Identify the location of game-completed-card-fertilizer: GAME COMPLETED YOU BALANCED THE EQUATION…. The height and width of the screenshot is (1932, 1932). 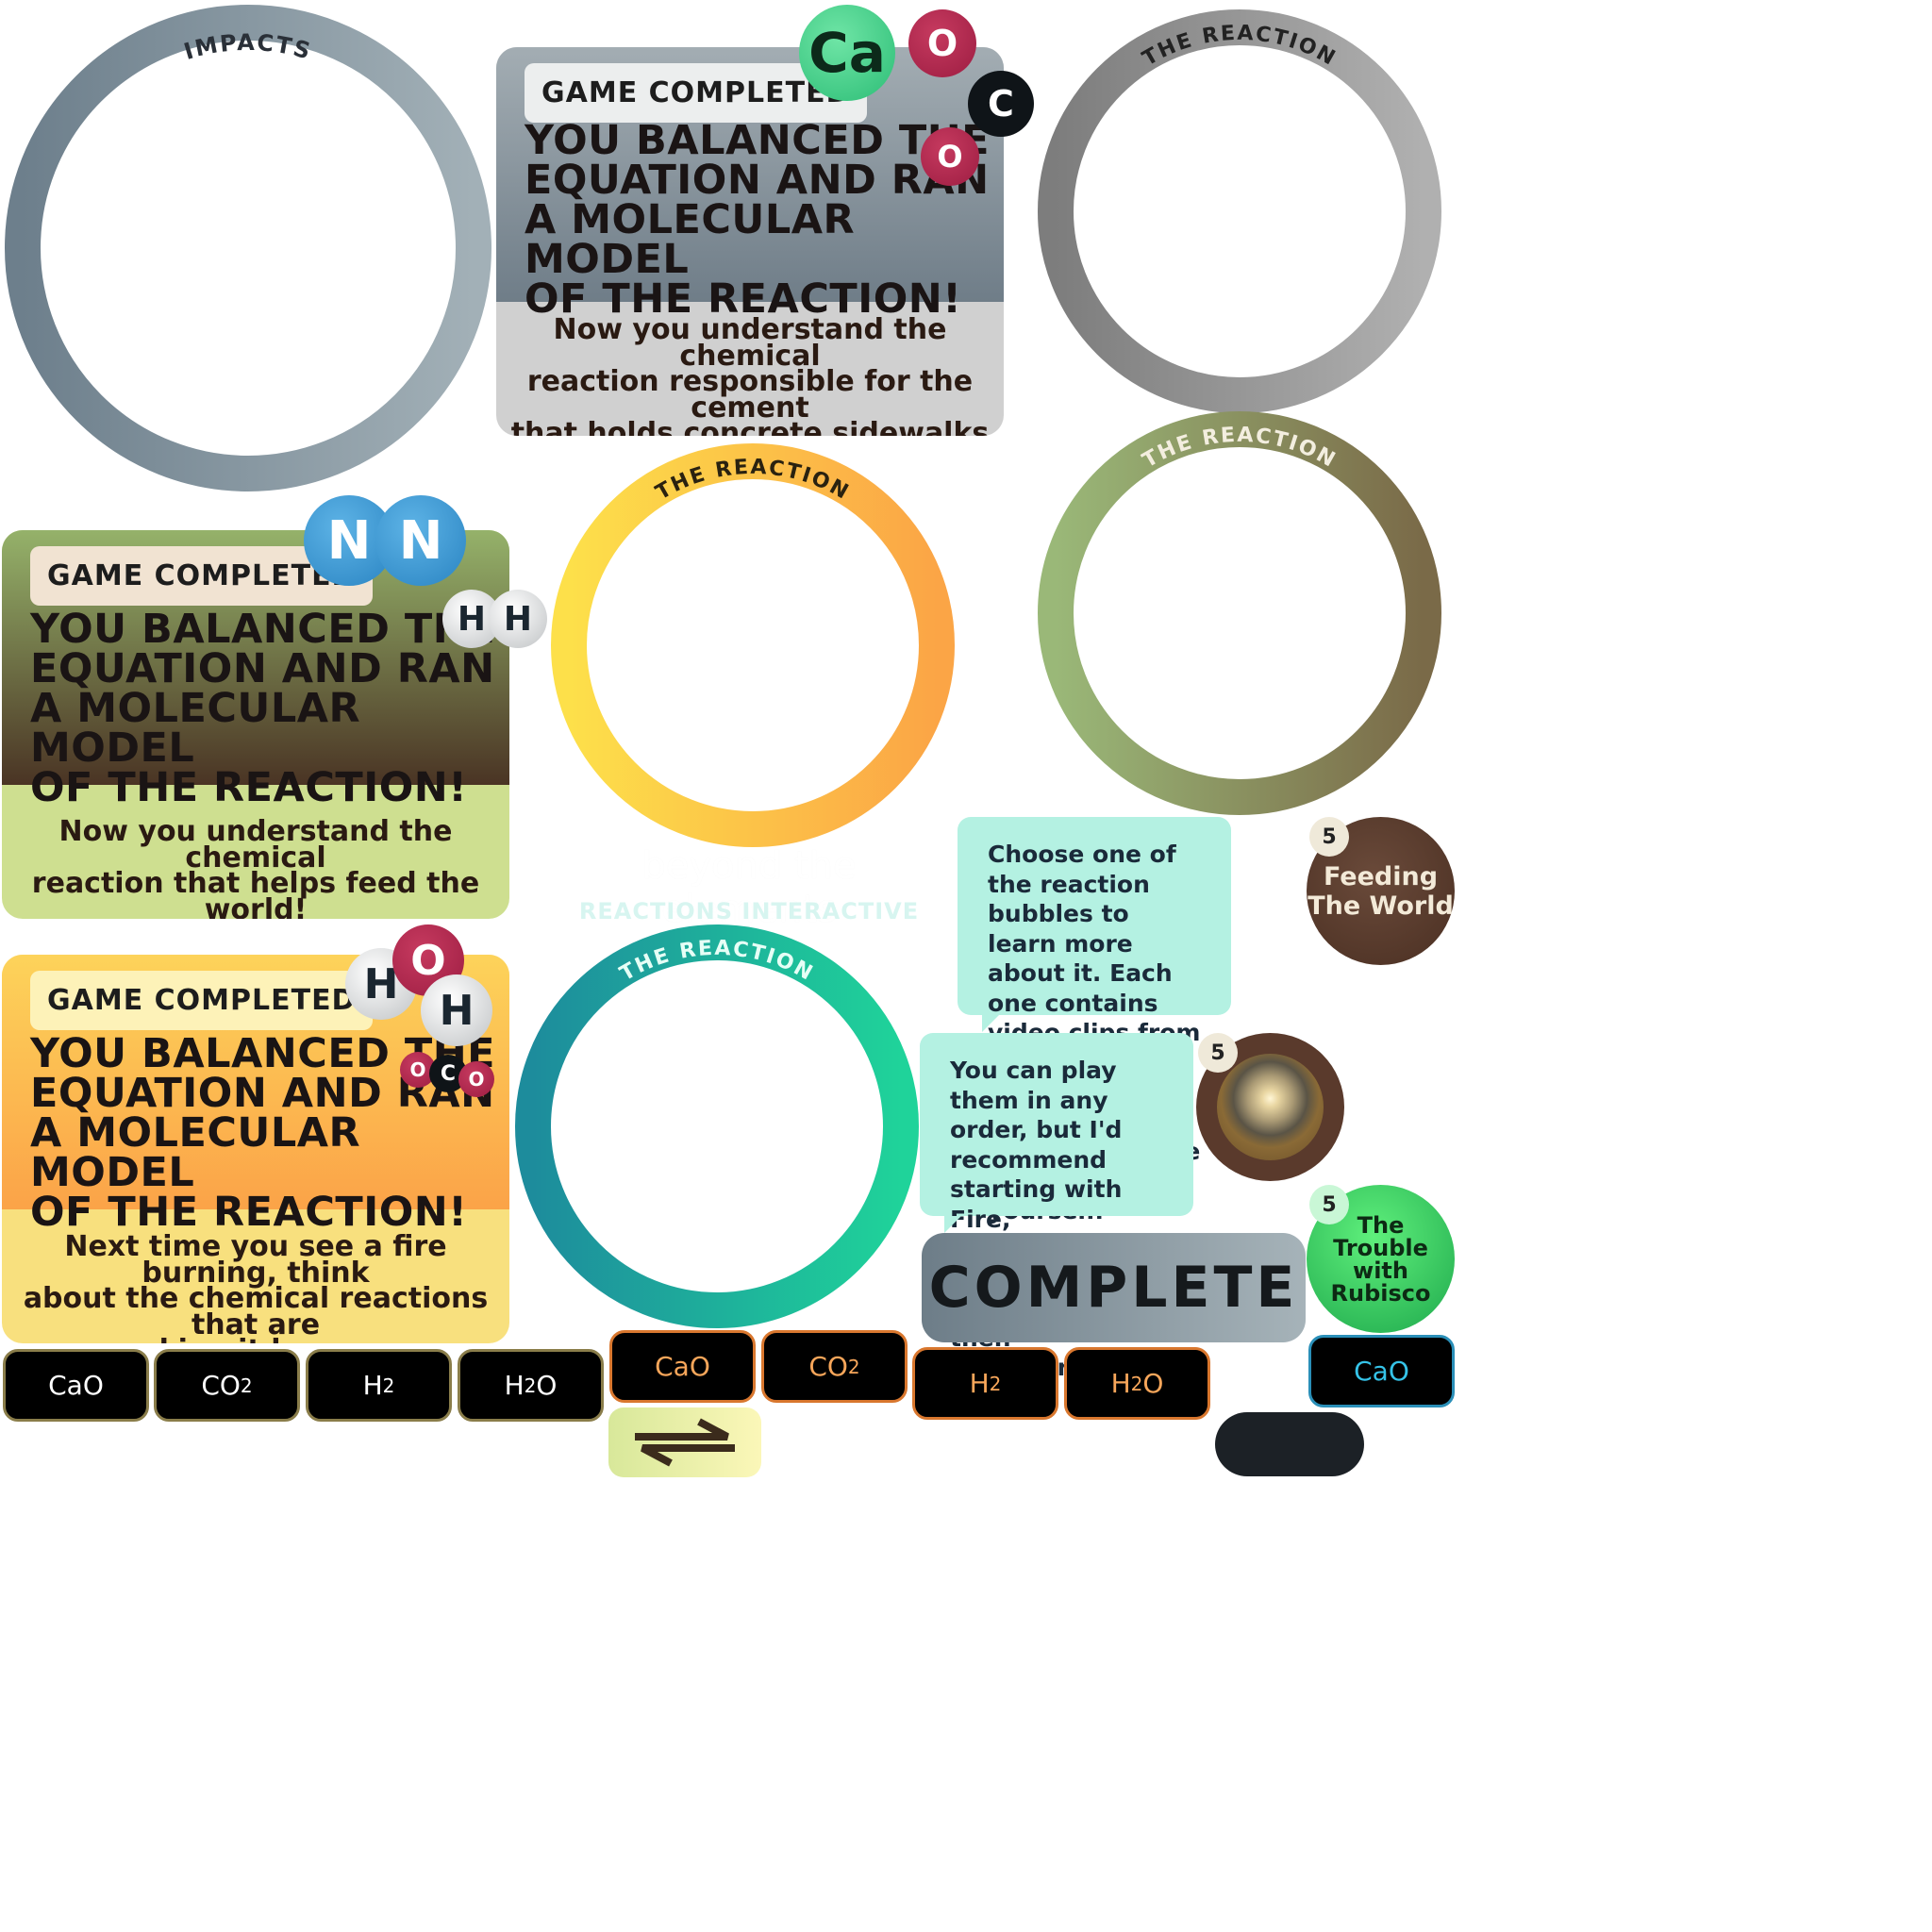
(255, 724).